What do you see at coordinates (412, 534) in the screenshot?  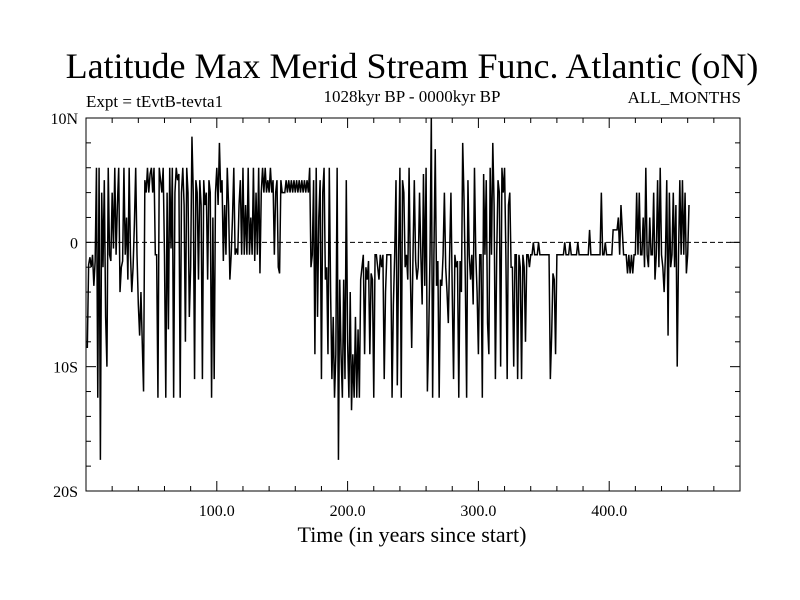 I see `x-axis-label: Time (in years since start)` at bounding box center [412, 534].